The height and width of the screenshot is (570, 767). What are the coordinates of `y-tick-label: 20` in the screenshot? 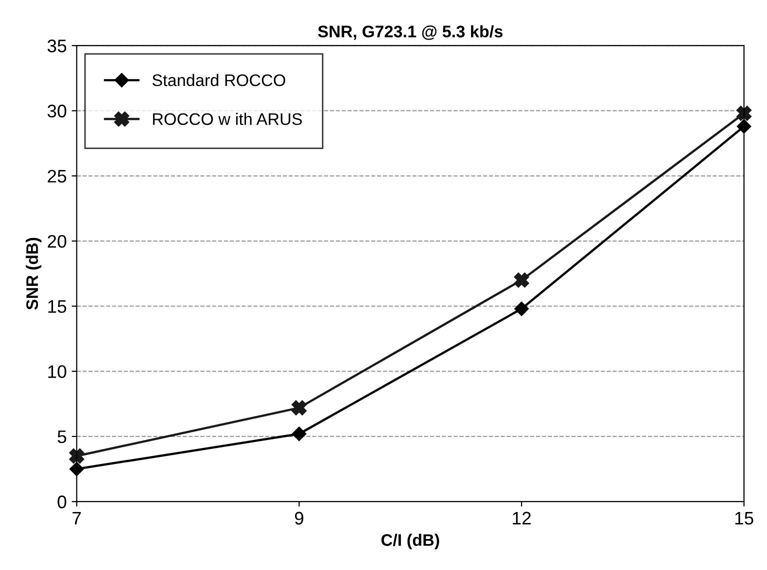 It's located at (57, 241).